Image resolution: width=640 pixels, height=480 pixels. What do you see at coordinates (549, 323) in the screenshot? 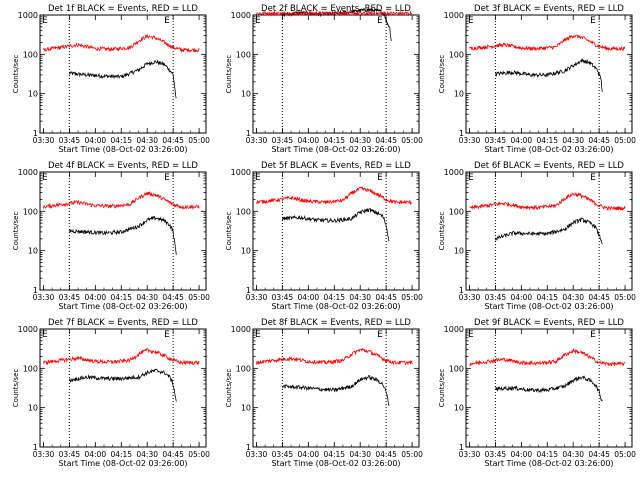
I see `panel-title: Det 9f BLACK = Events, RED = LLD` at bounding box center [549, 323].